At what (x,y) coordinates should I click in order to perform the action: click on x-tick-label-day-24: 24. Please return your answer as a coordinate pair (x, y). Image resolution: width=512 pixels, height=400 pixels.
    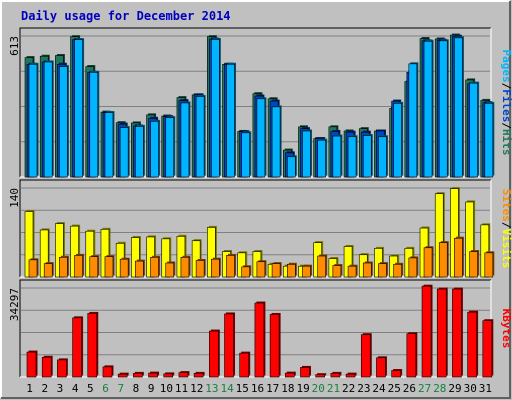
    Looking at the image, I should click on (379, 388).